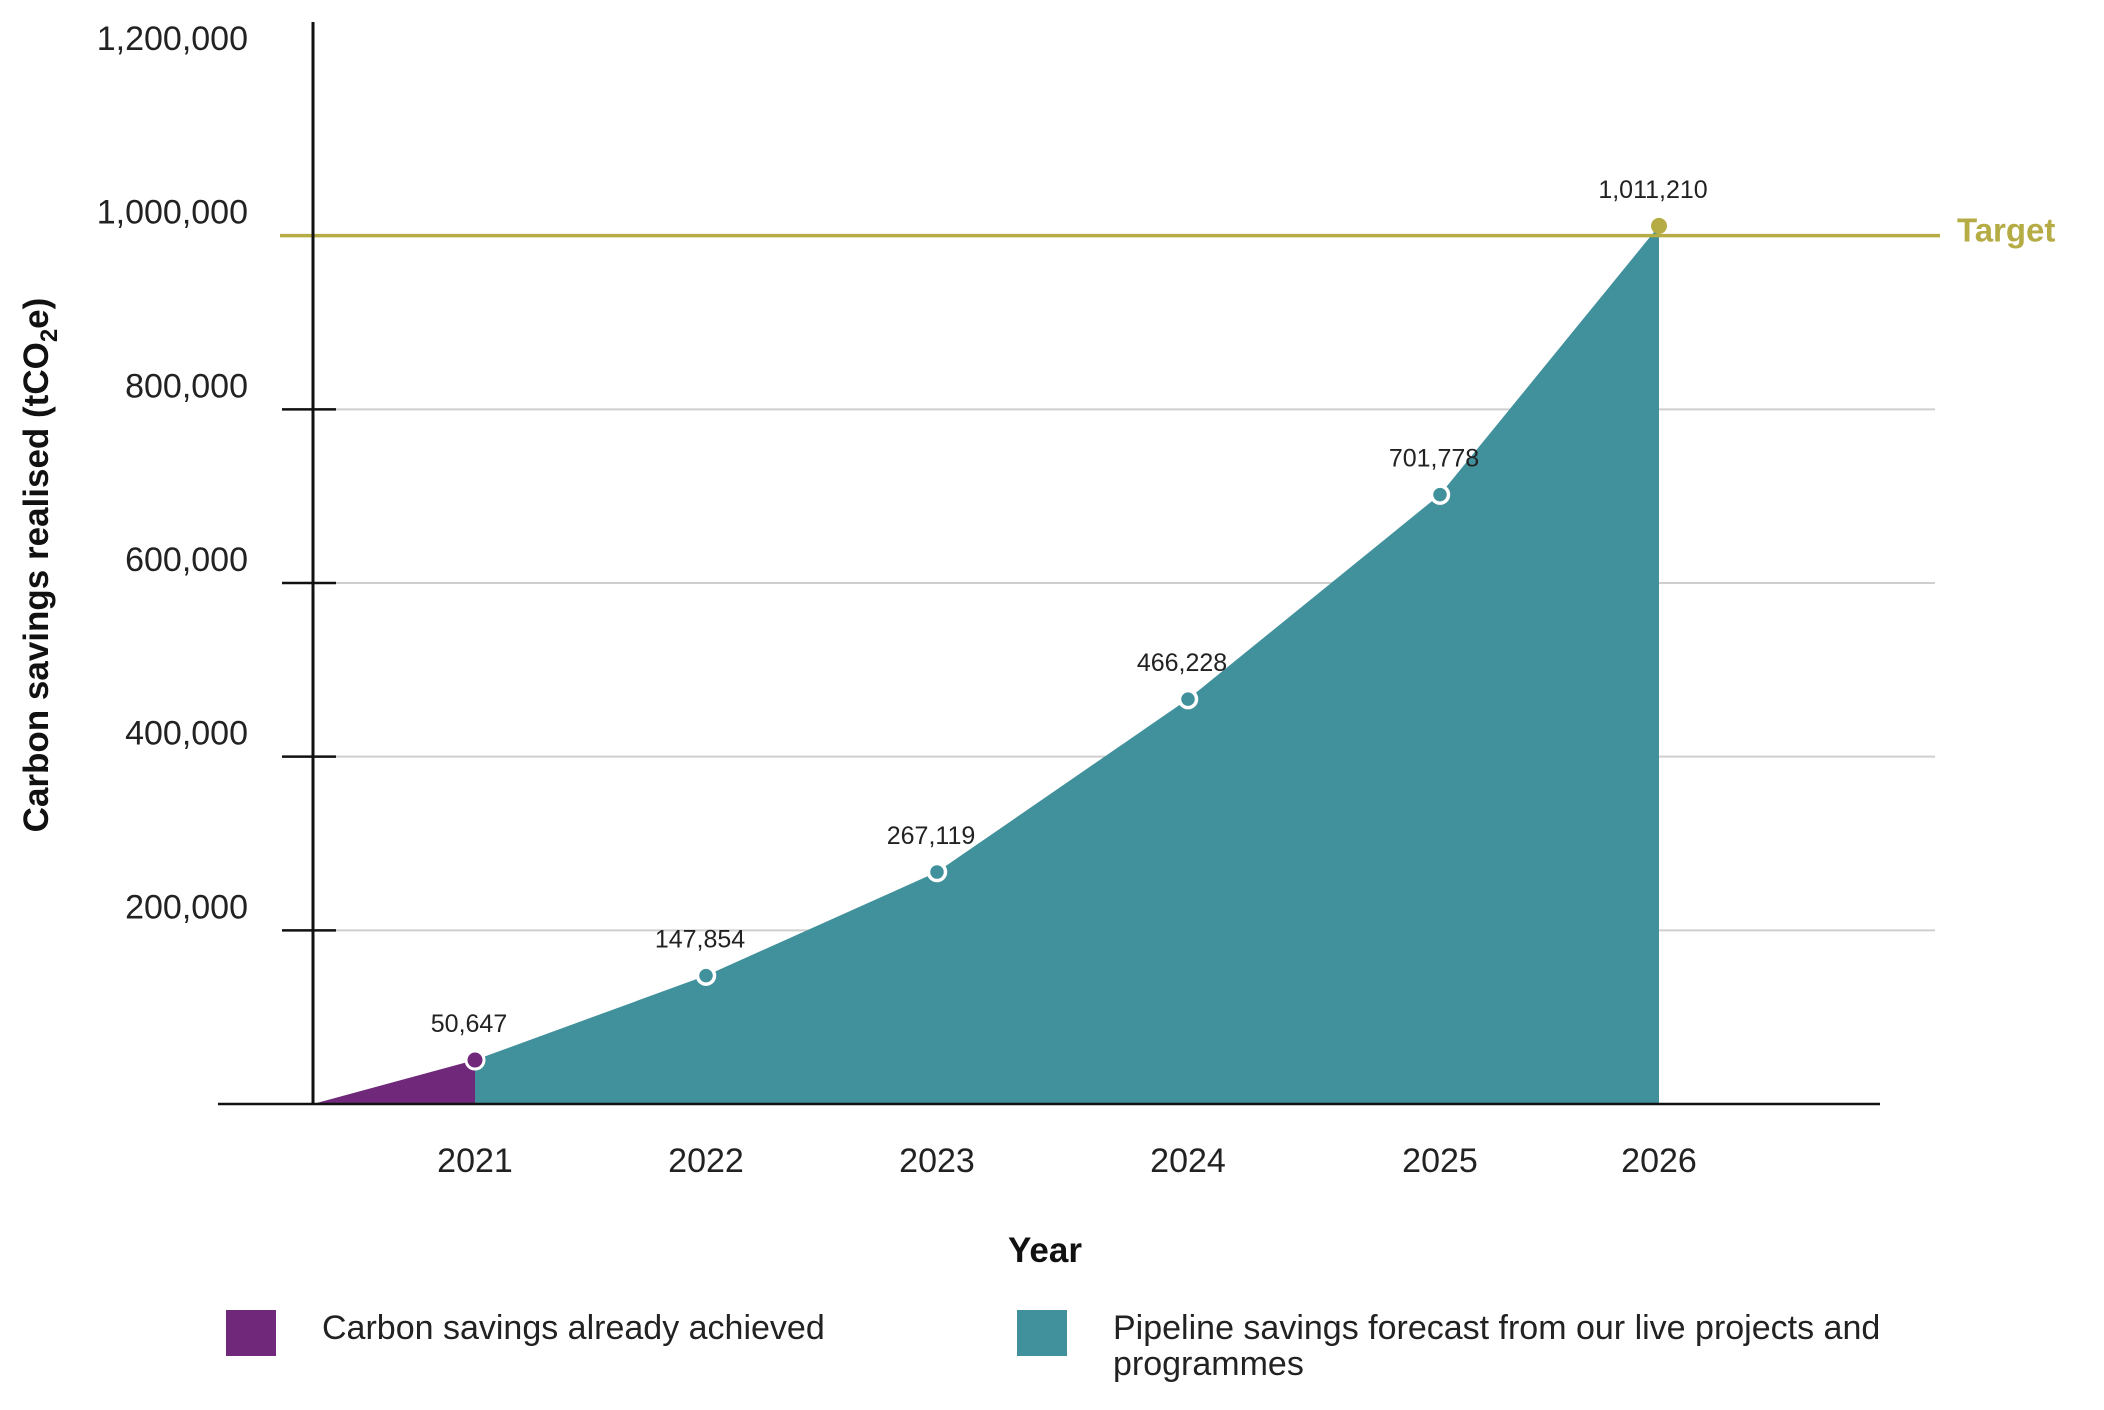 The width and height of the screenshot is (2104, 1410). What do you see at coordinates (394, 1082) in the screenshot?
I see `area-achieved` at bounding box center [394, 1082].